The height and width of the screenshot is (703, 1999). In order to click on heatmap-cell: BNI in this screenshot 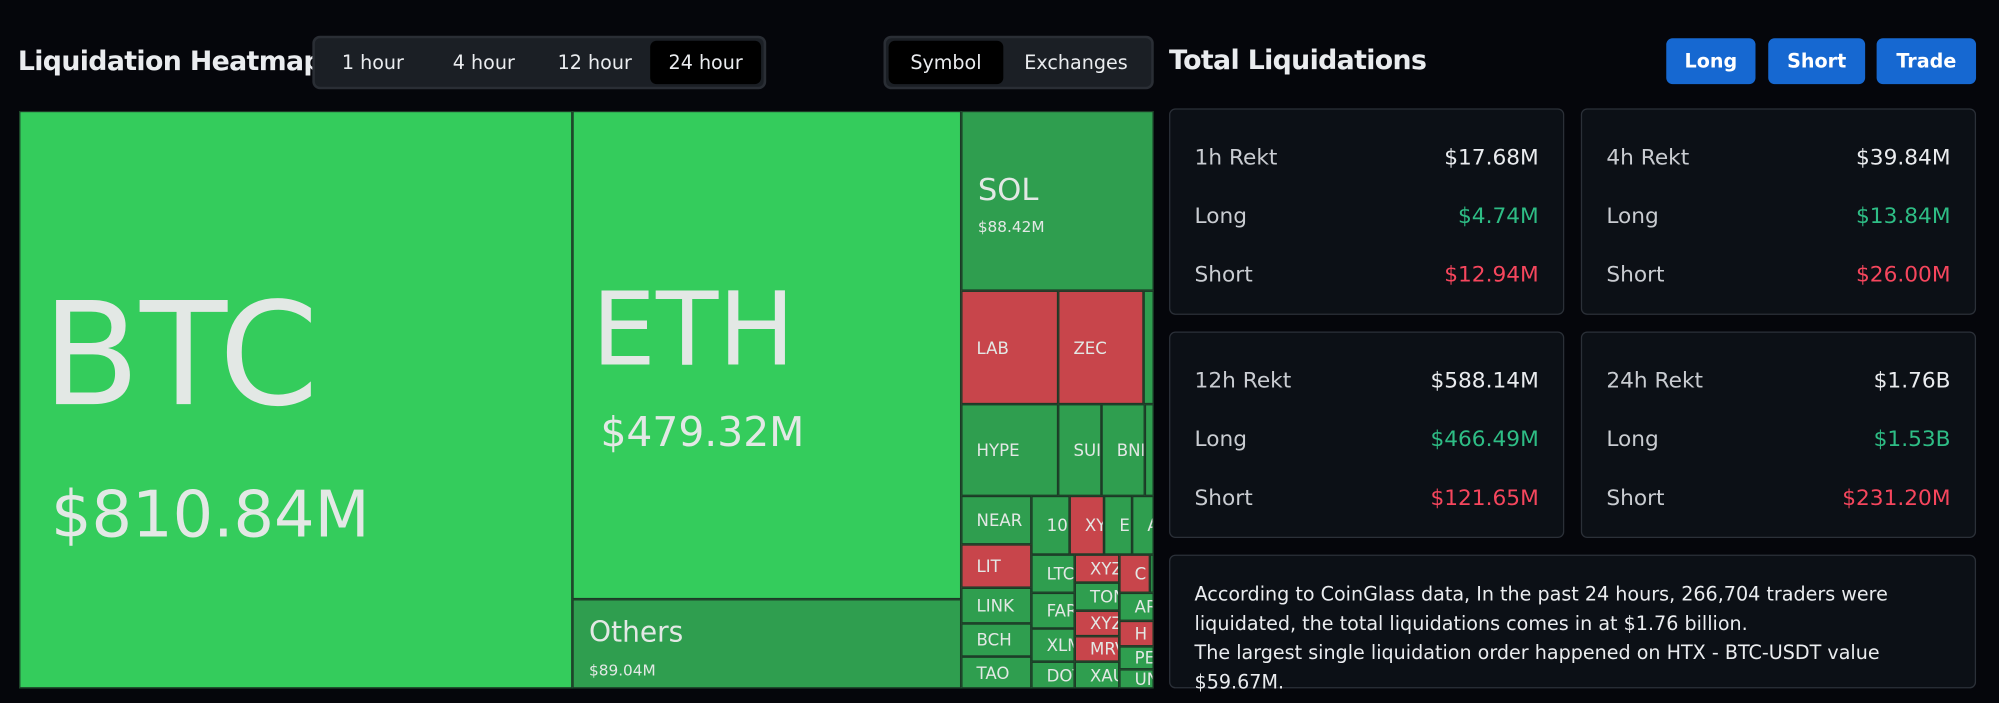, I will do `click(1123, 450)`.